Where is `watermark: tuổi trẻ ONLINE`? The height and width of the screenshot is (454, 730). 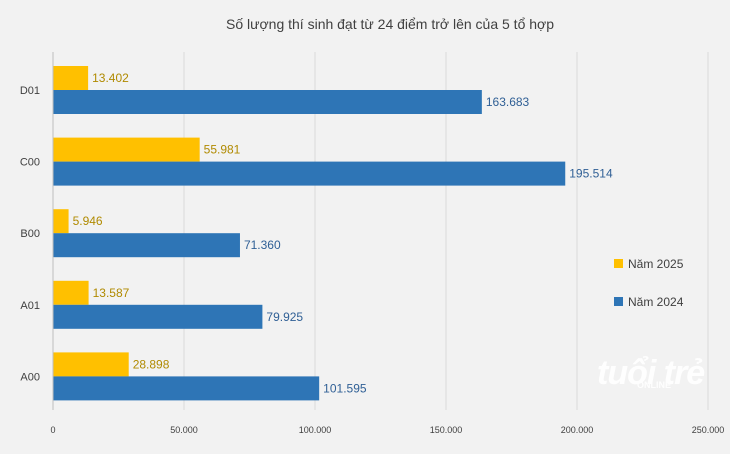
watermark: tuổi trẻ ONLINE is located at coordinates (651, 373).